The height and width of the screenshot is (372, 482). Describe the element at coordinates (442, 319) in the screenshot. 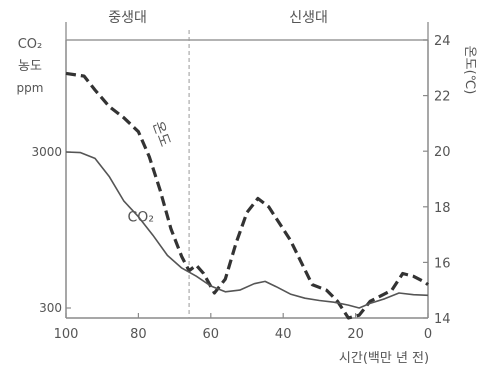

I see `right-y-tick-label: 14` at that location.